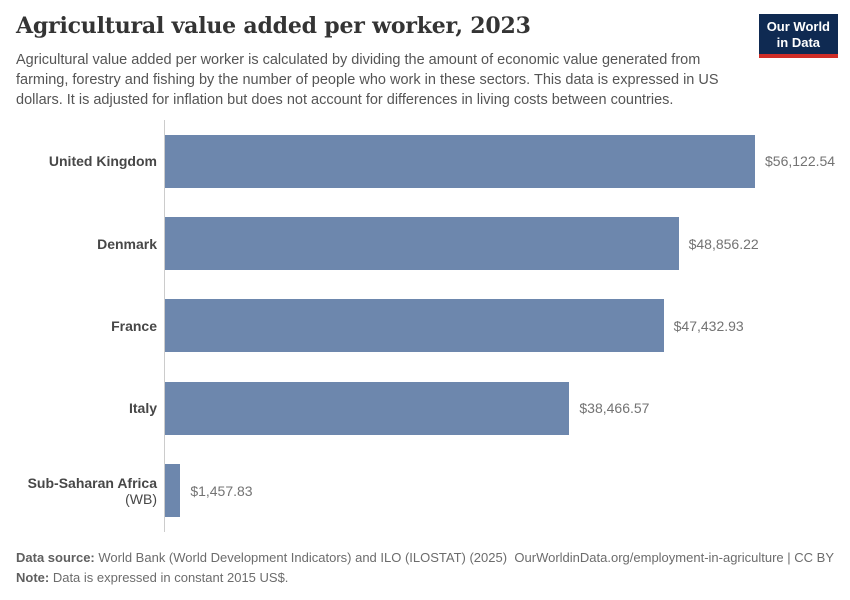 This screenshot has width=850, height=600. I want to click on bar-row: Sub-Saharan Africa (WB) $1,457.83, so click(425, 490).